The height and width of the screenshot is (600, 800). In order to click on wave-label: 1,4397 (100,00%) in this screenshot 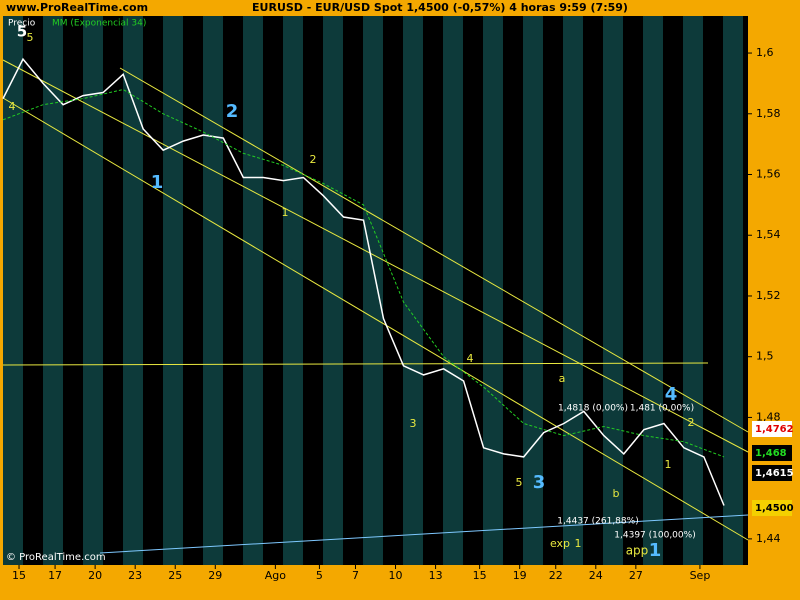, I will do `click(654, 536)`.